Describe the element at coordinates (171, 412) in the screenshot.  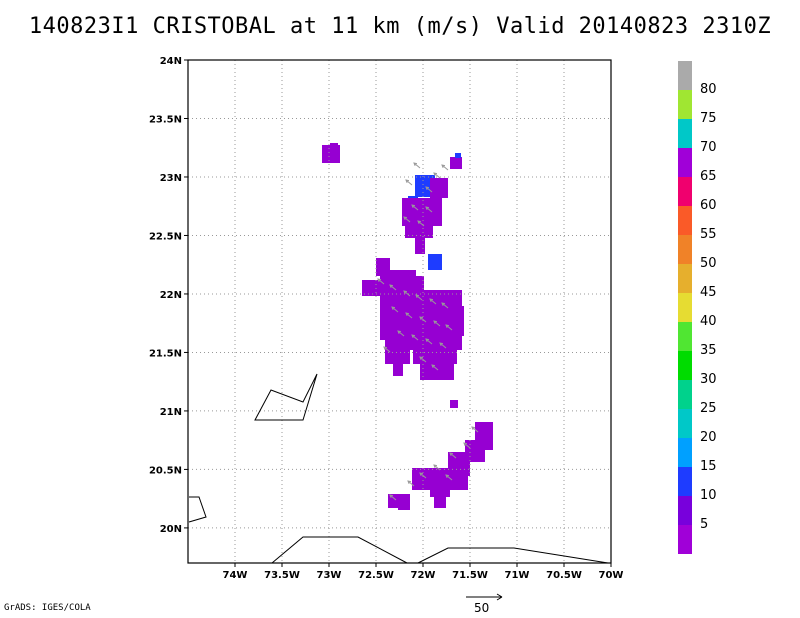
I see `lat-tick-label: 21N` at that location.